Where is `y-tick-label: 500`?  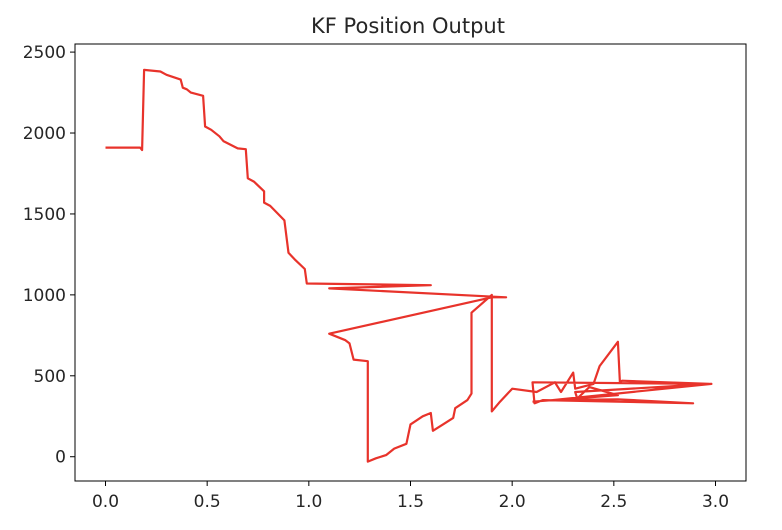 y-tick-label: 500 is located at coordinates (50, 377).